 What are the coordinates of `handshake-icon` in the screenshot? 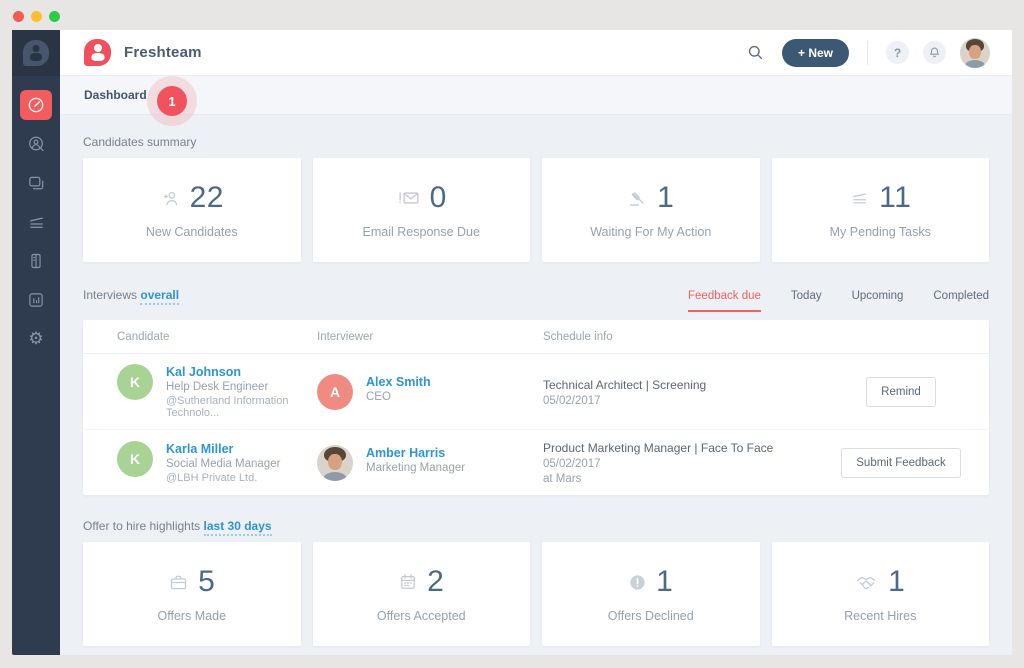 It's located at (866, 582).